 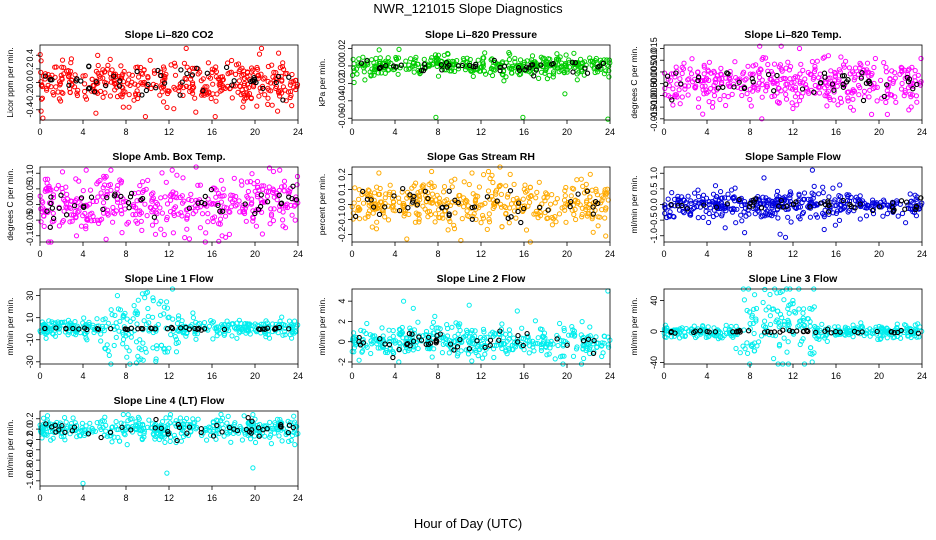 I want to click on y-tick-label: -0.8, so click(x=30, y=471).